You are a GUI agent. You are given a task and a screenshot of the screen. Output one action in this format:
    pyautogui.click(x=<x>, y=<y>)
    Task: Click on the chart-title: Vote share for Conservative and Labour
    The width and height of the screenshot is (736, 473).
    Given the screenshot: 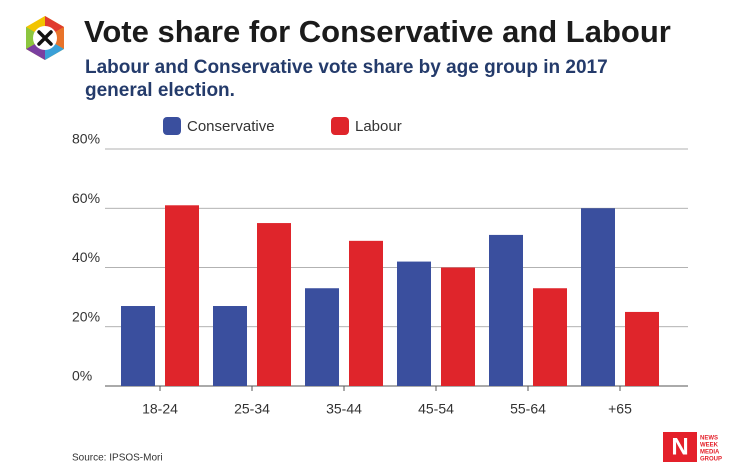 What is the action you would take?
    pyautogui.click(x=377, y=31)
    